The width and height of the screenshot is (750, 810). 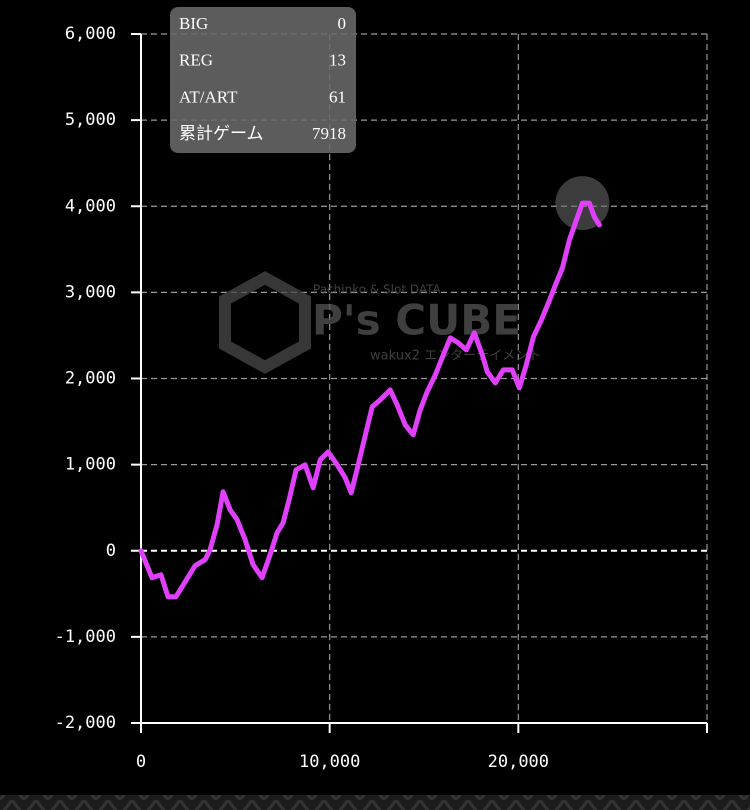 I want to click on watermark-subtitle: Pachinko & Slot DATA, so click(x=377, y=290).